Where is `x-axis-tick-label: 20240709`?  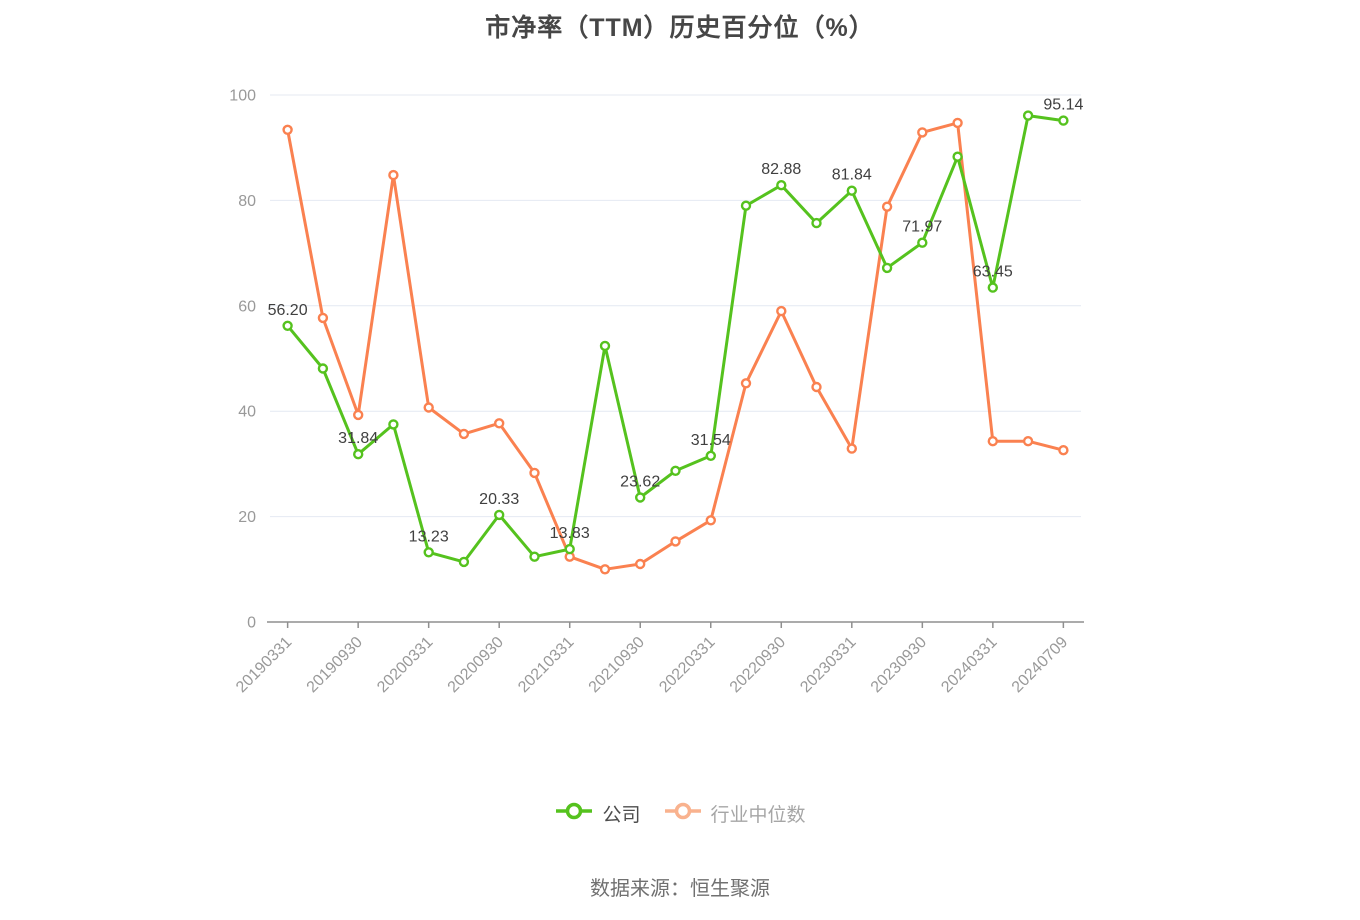 x-axis-tick-label: 20240709 is located at coordinates (1040, 665).